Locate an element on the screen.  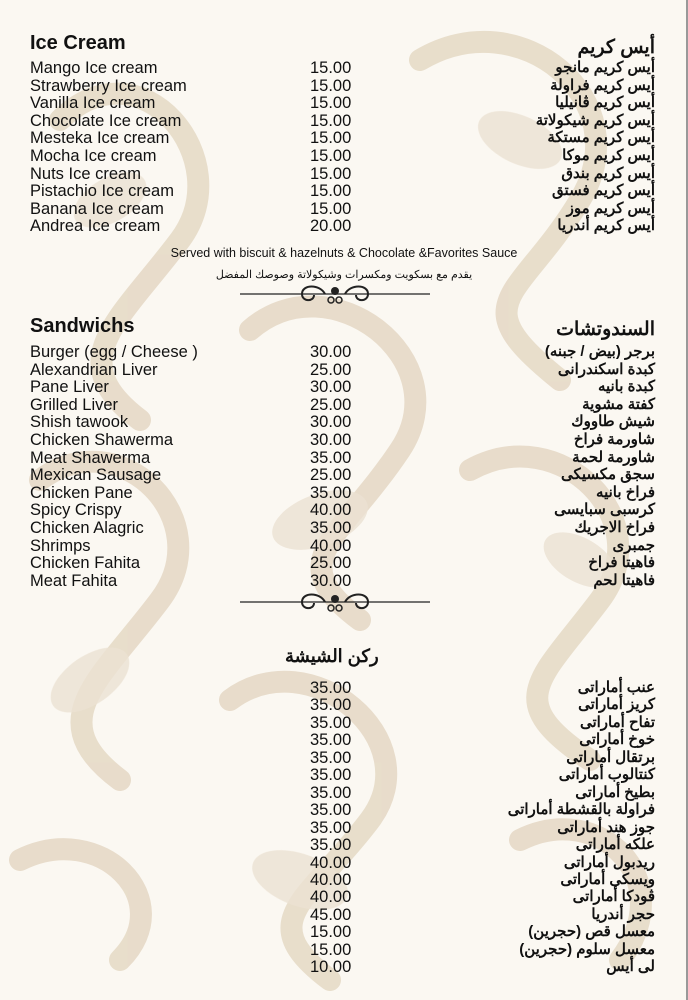
menu-item-row: Mocha Ice cream 15.00 أيس كريم موكا is located at coordinates (344, 156).